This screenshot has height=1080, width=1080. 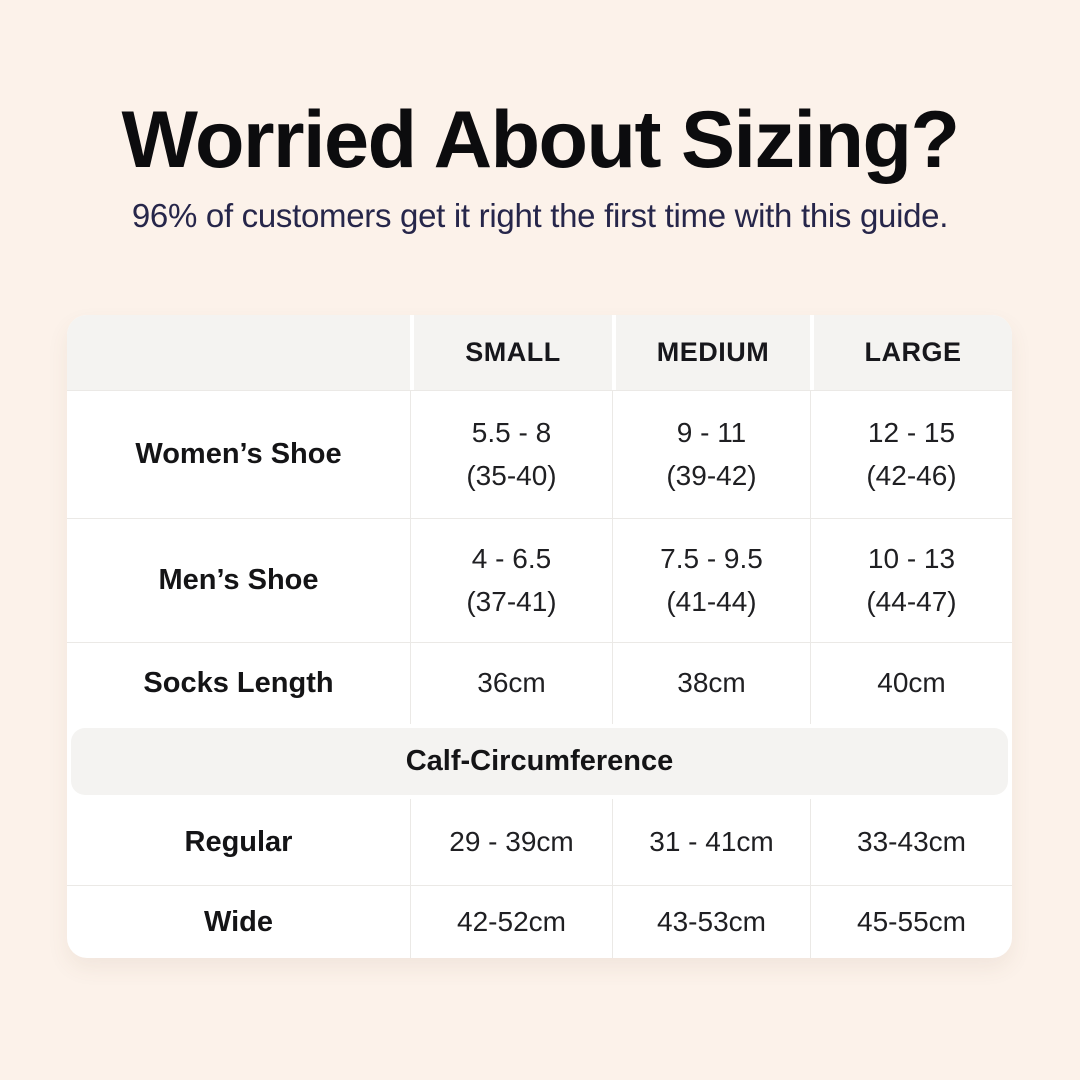 What do you see at coordinates (511, 580) in the screenshot?
I see `cell-mens-small: 4 - 6.5 (37-41)` at bounding box center [511, 580].